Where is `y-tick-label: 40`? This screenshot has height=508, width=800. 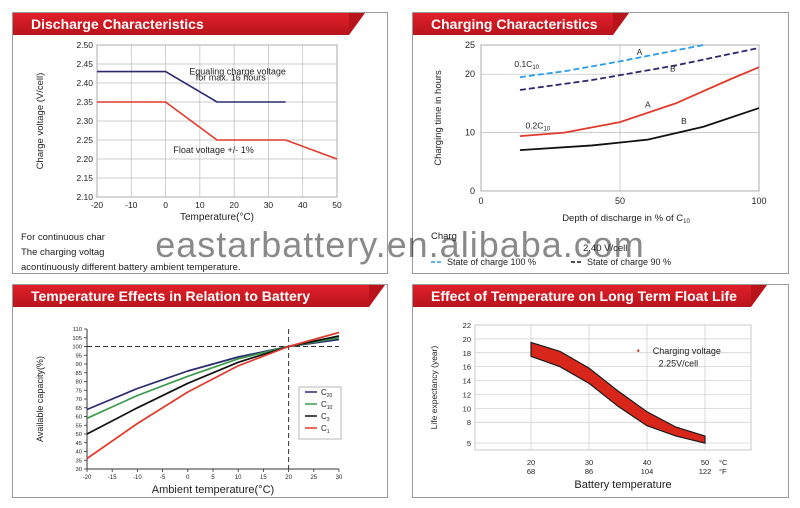
y-tick-label: 40 is located at coordinates (79, 453).